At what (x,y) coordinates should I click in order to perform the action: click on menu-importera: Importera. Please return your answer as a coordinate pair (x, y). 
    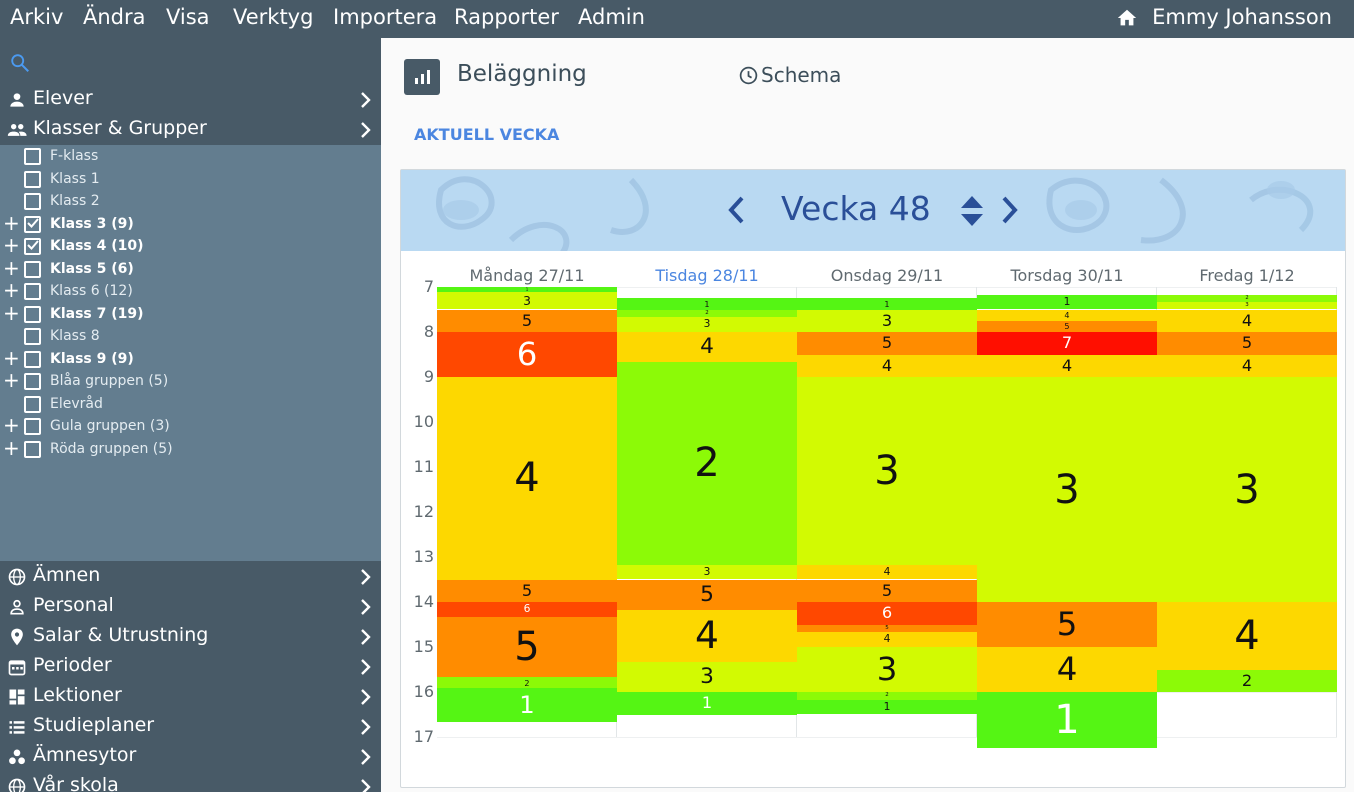
    Looking at the image, I should click on (385, 17).